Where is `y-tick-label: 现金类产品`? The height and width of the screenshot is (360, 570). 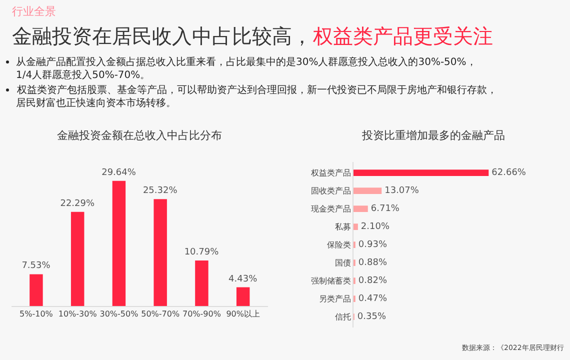
y-tick-label: 现金类产品 is located at coordinates (330, 209).